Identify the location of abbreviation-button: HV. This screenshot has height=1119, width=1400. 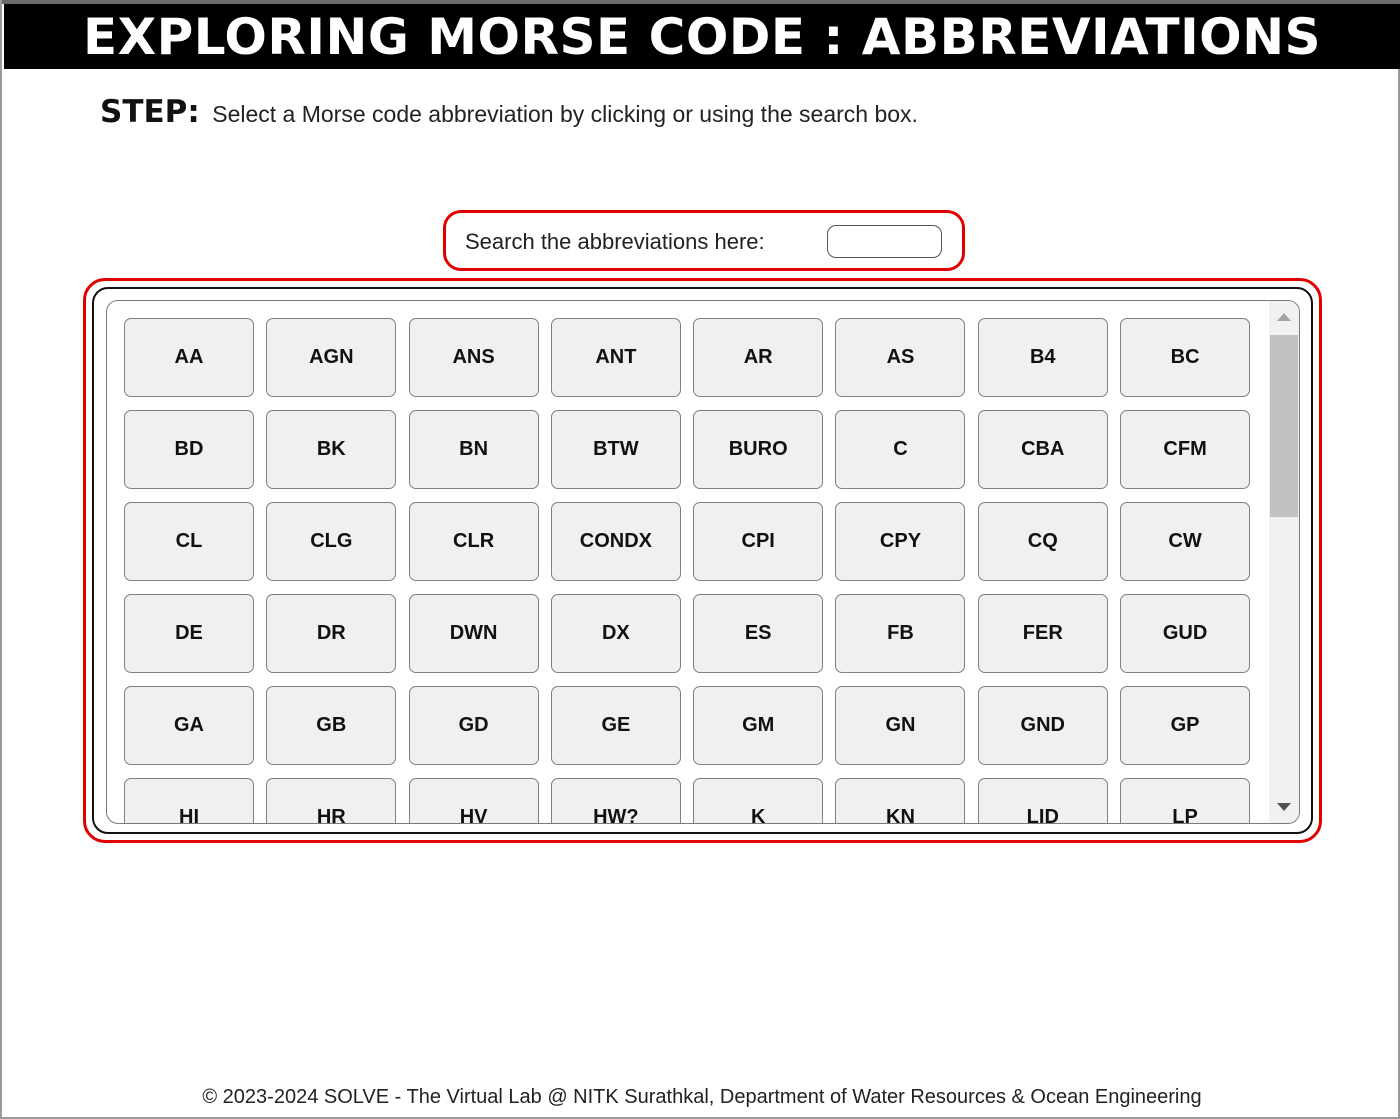
(473, 800).